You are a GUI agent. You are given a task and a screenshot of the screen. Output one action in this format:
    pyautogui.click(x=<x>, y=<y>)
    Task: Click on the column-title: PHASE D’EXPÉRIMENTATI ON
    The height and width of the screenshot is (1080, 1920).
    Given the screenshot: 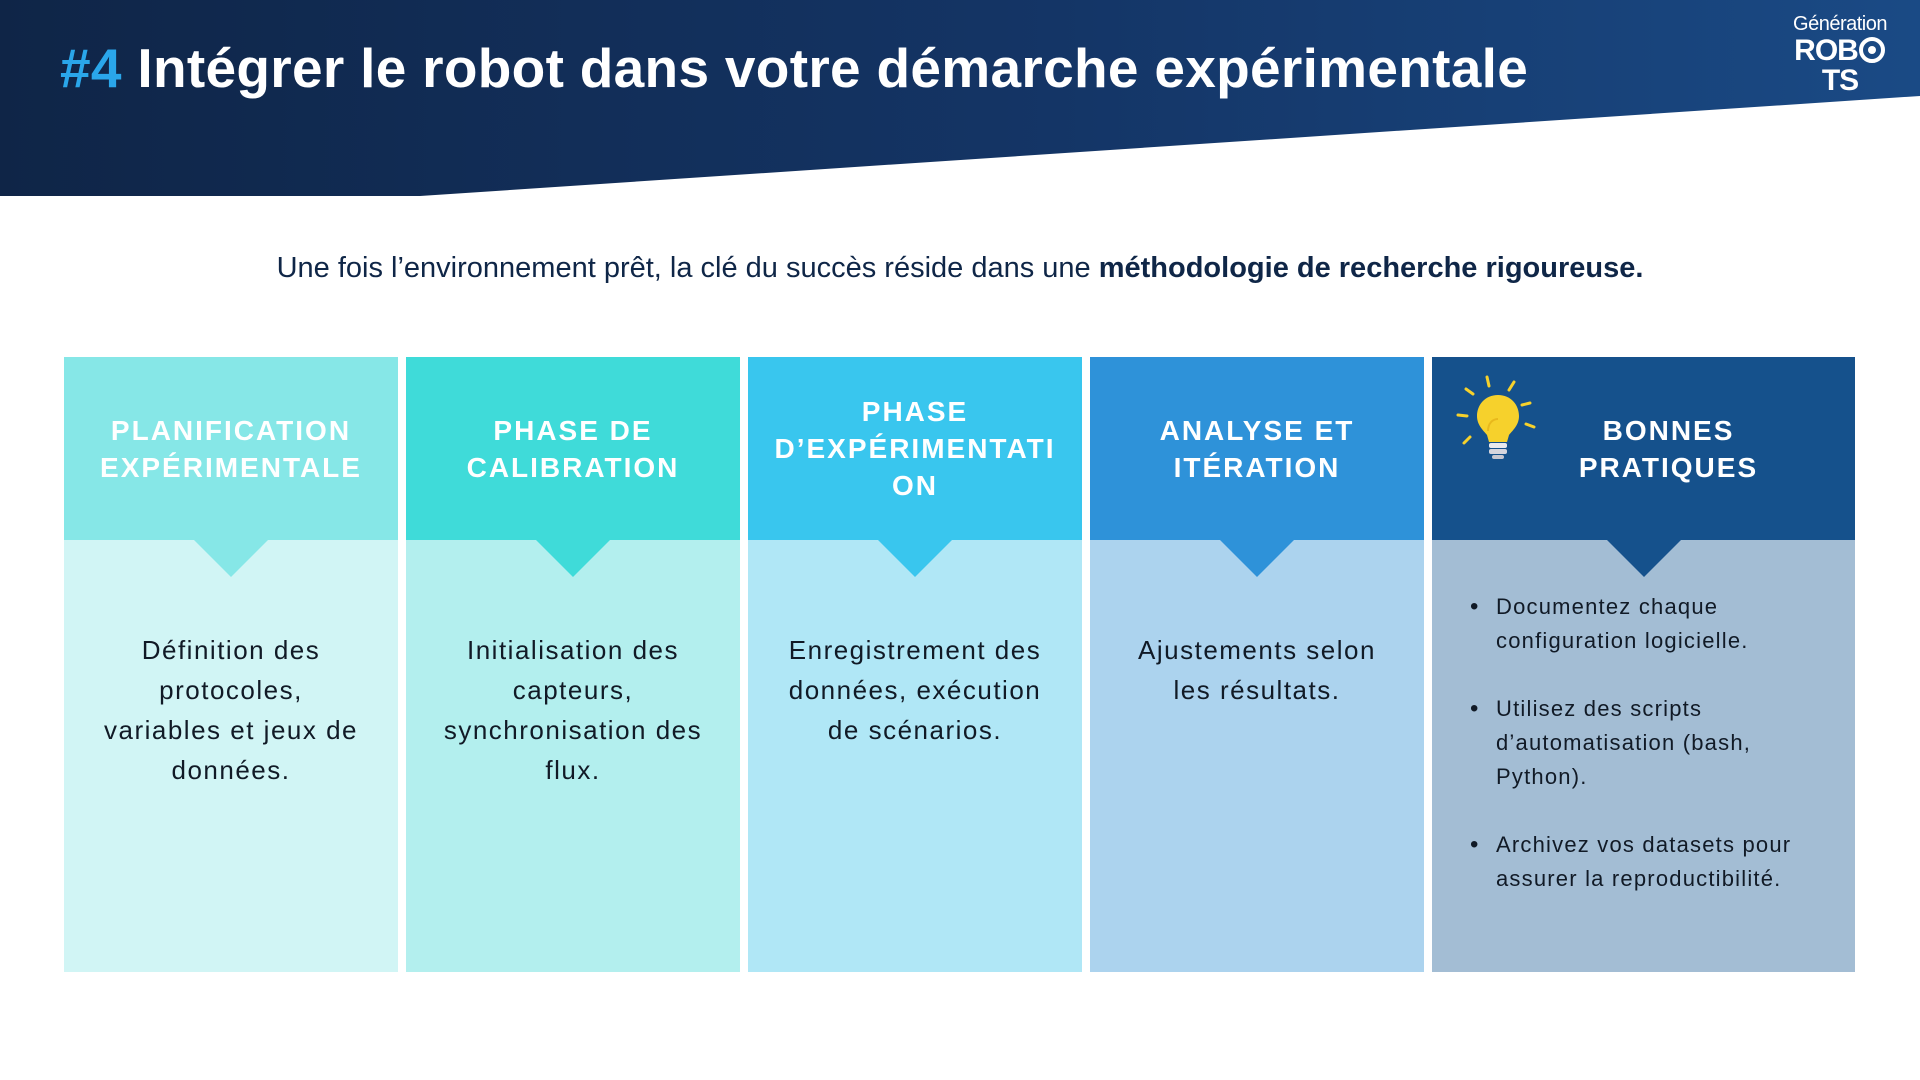 What is the action you would take?
    pyautogui.click(x=915, y=448)
    